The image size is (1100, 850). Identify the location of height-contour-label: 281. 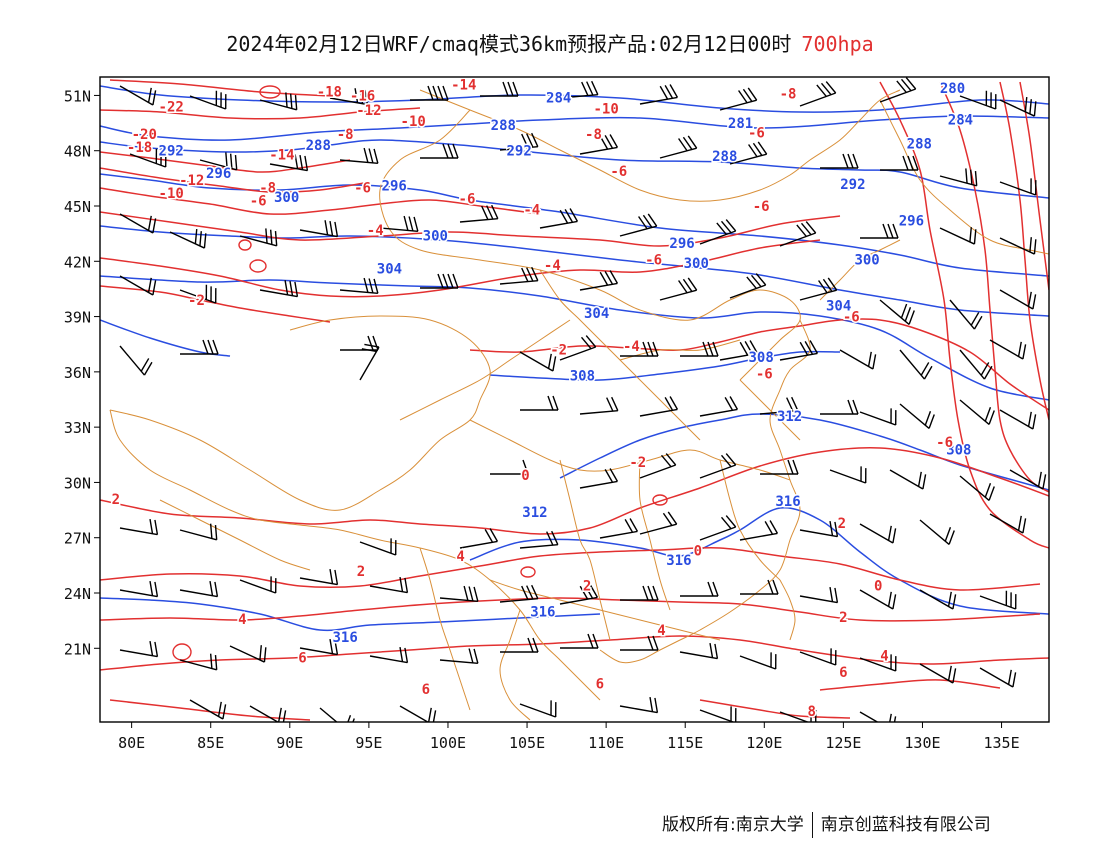
(740, 124).